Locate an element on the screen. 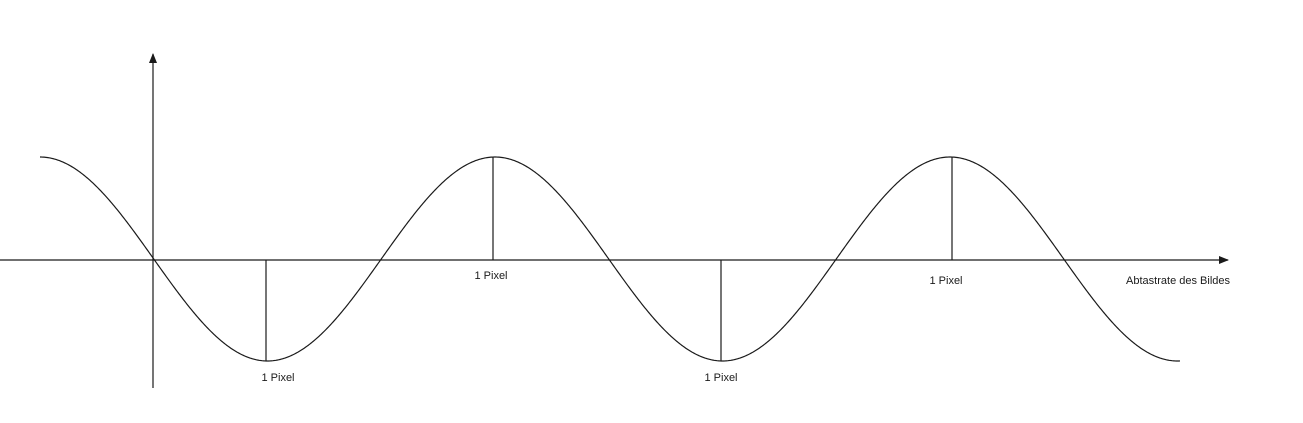 Image resolution: width=1303 pixels, height=423 pixels. sample-label-2: 1 Pixel is located at coordinates (490, 276).